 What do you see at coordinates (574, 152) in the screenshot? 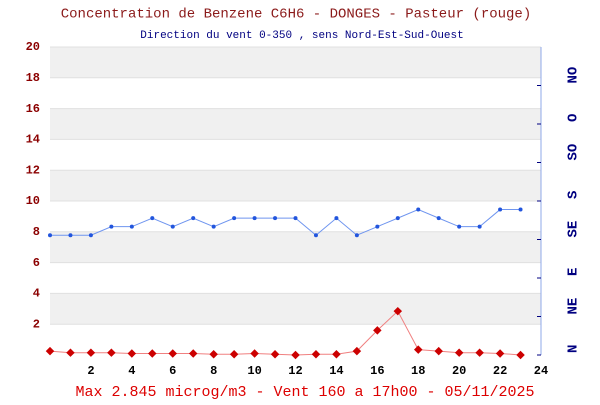
I see `y2-tick-label: SO` at bounding box center [574, 152].